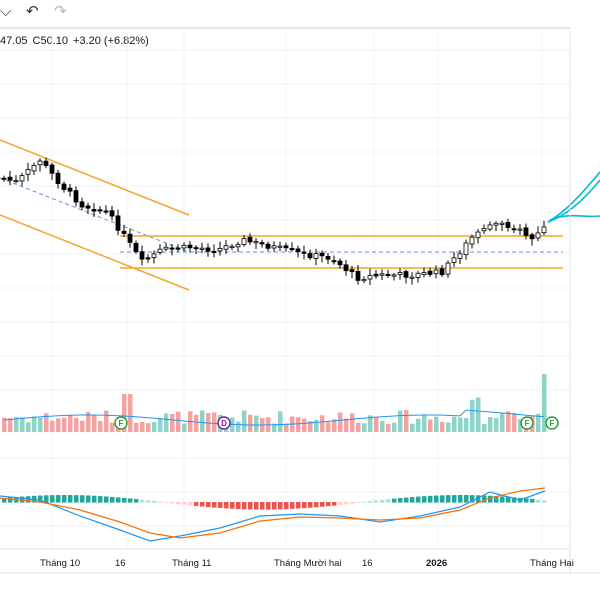  I want to click on redo-icon: ↷, so click(60, 11).